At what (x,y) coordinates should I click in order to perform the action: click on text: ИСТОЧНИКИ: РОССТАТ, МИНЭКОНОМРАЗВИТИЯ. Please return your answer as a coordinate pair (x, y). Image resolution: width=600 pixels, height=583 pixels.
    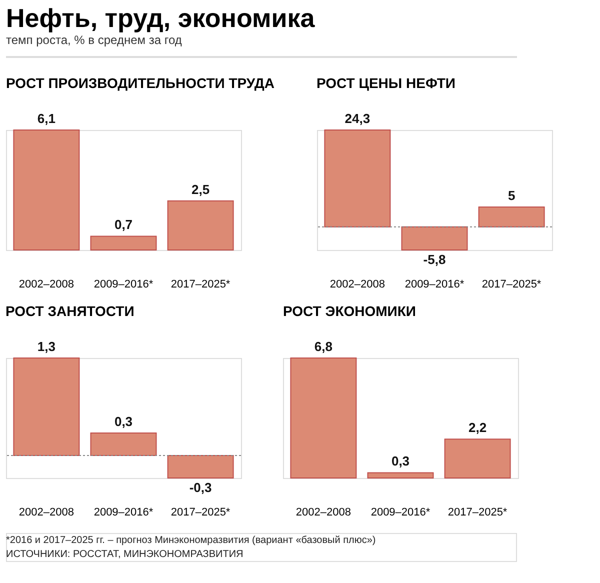
    Looking at the image, I should click on (125, 554).